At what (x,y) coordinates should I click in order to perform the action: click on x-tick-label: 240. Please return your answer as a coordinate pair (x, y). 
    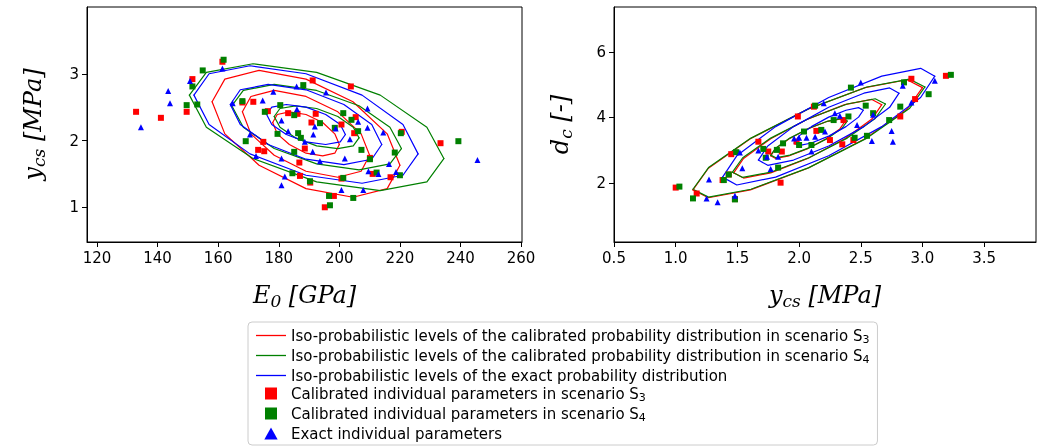
    Looking at the image, I should click on (460, 257).